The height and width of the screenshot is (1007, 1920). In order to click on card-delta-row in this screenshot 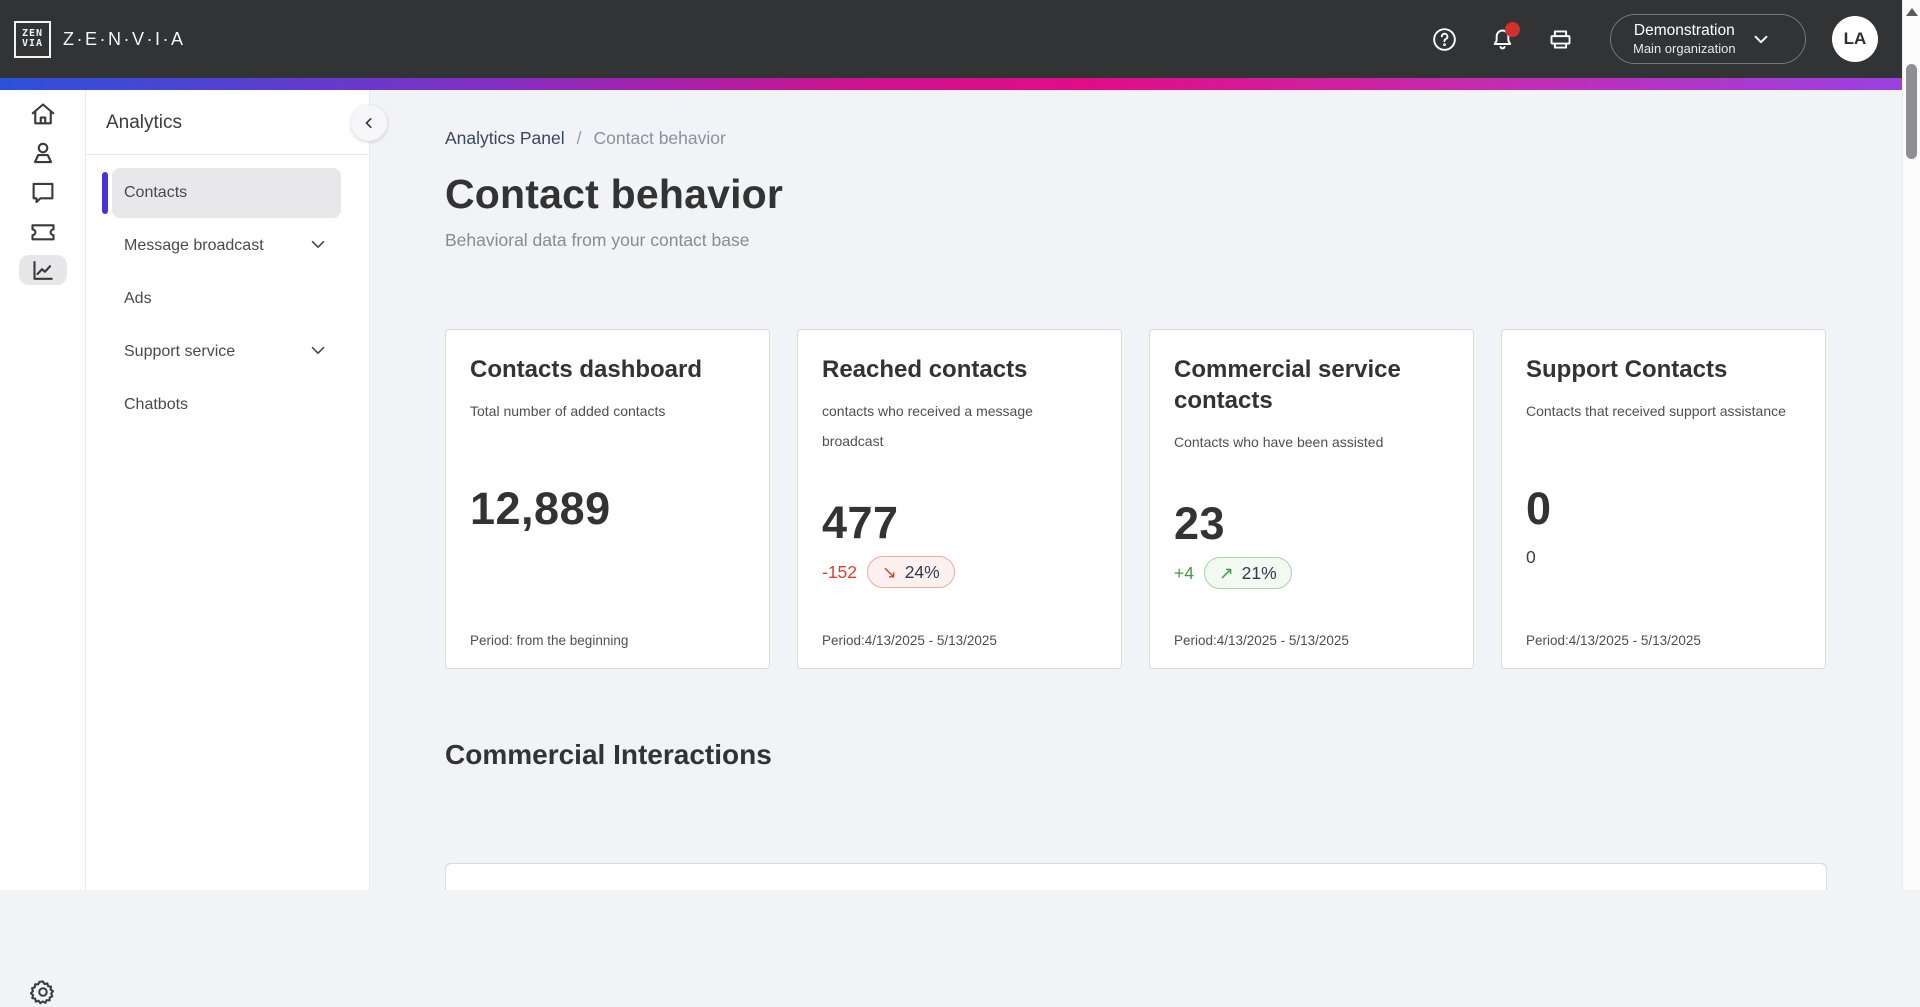, I will do `click(607, 558)`.